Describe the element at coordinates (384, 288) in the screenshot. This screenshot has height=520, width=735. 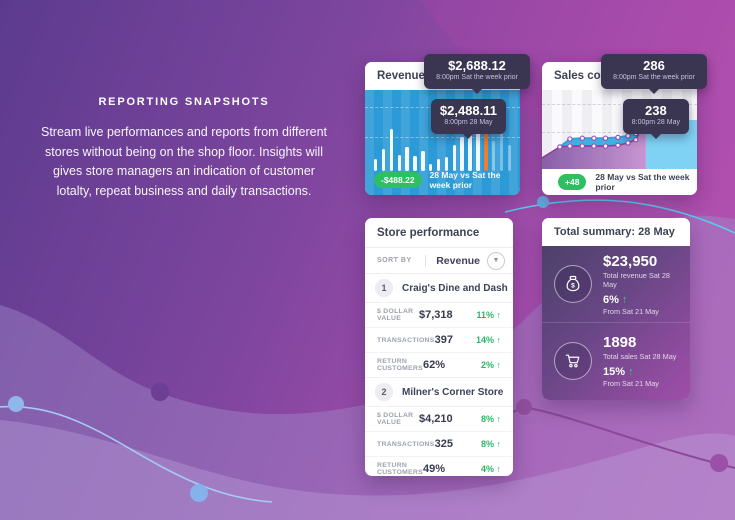
I see `store-rank-badge: 1` at that location.